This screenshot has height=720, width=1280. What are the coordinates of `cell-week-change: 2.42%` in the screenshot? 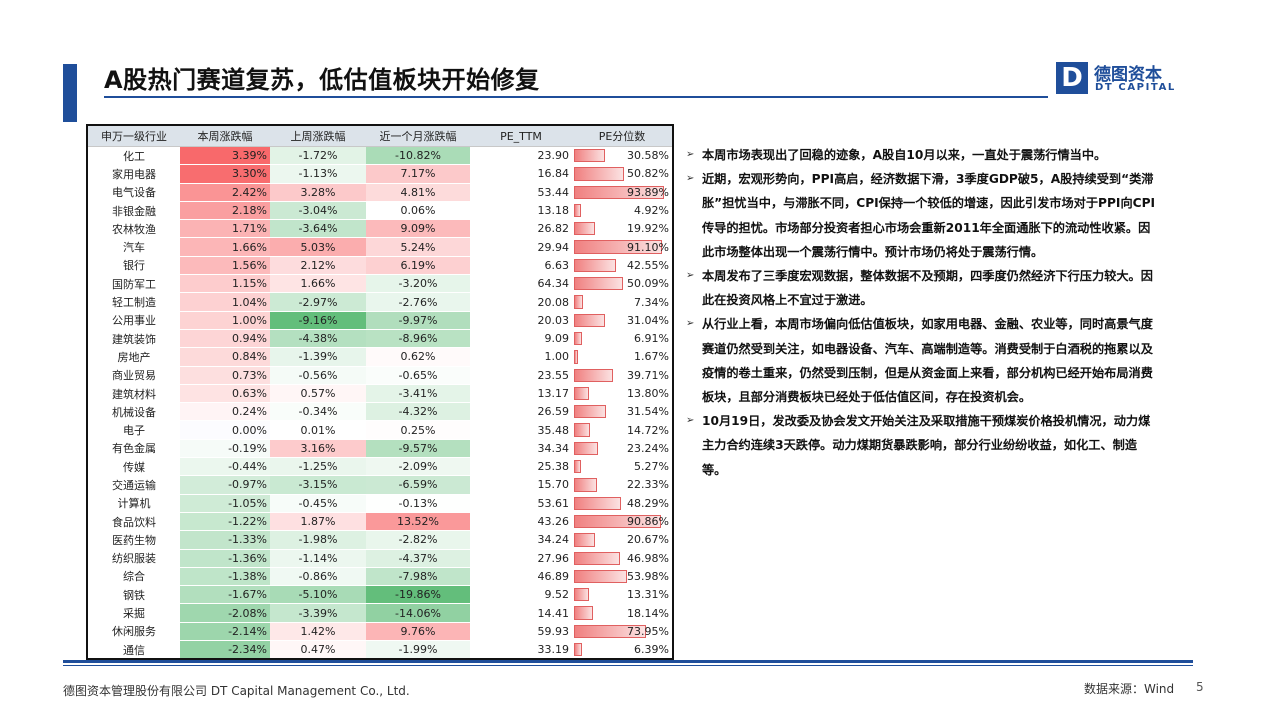 It's located at (225, 192).